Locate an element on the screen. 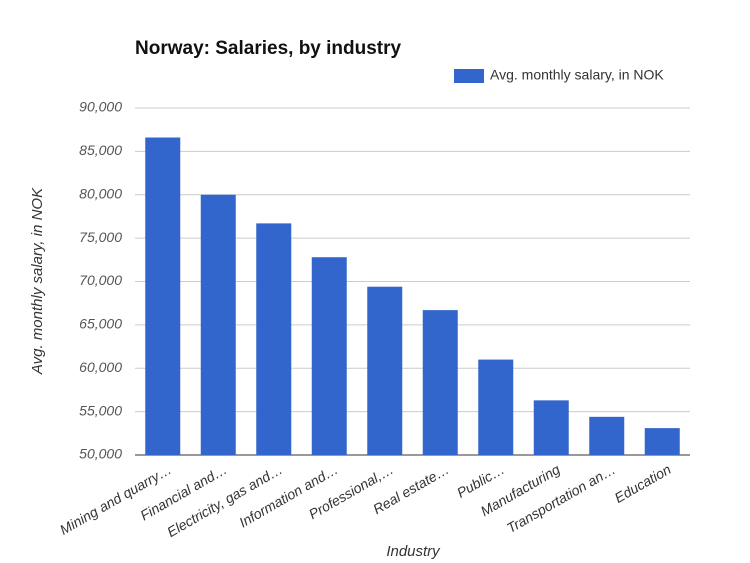  y-tick-label: 50,000 is located at coordinates (100, 454).